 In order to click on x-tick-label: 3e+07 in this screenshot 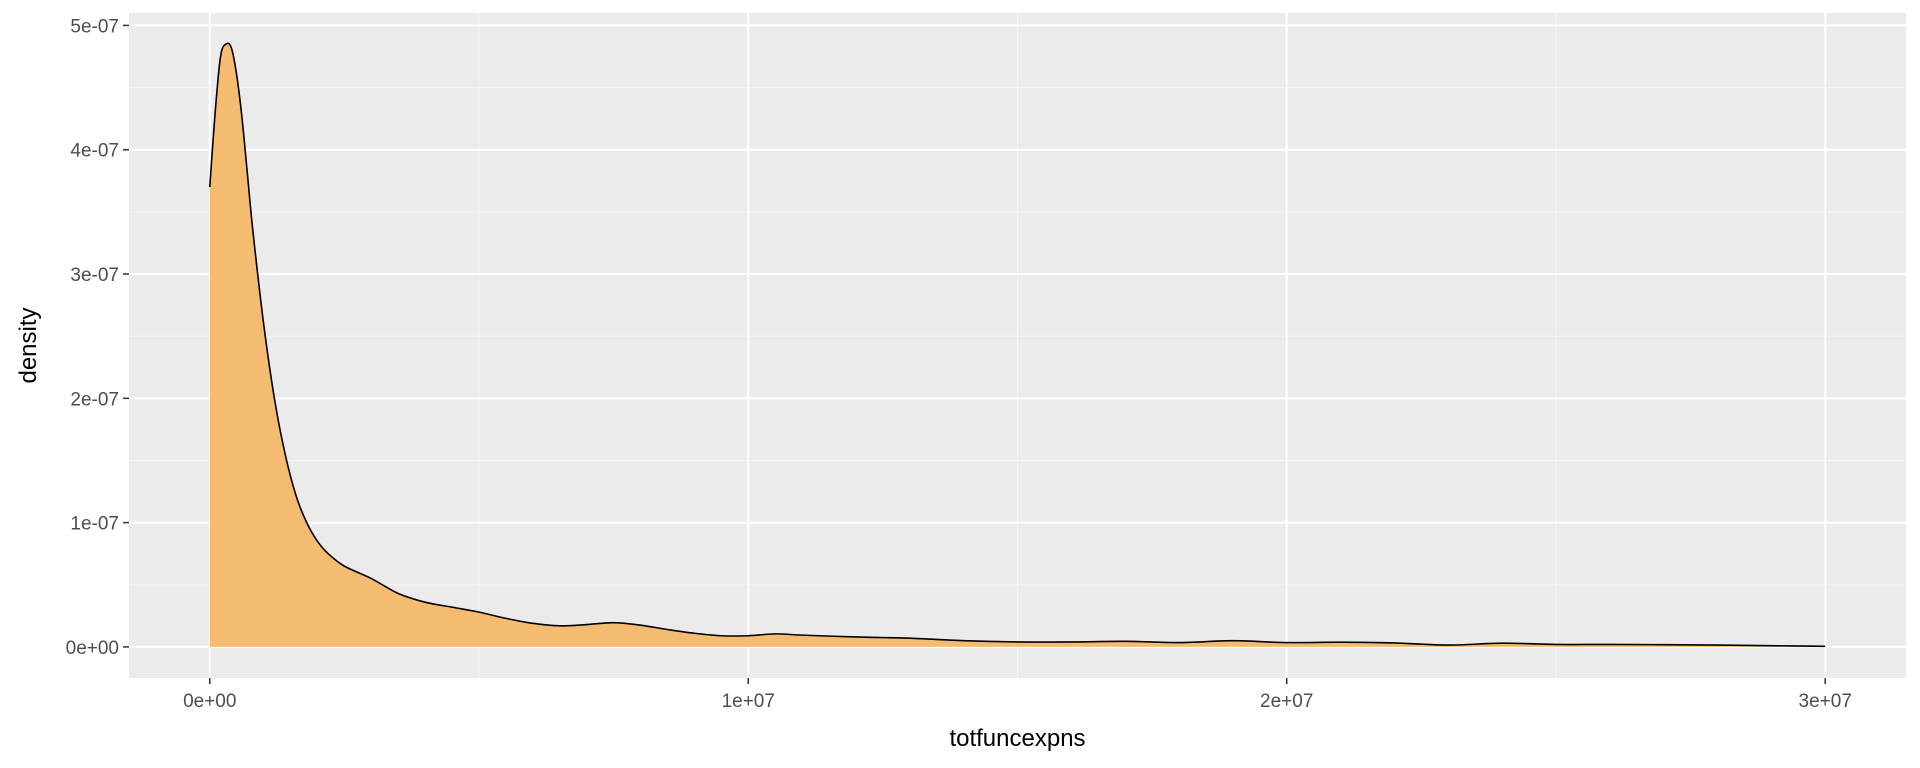, I will do `click(1825, 701)`.